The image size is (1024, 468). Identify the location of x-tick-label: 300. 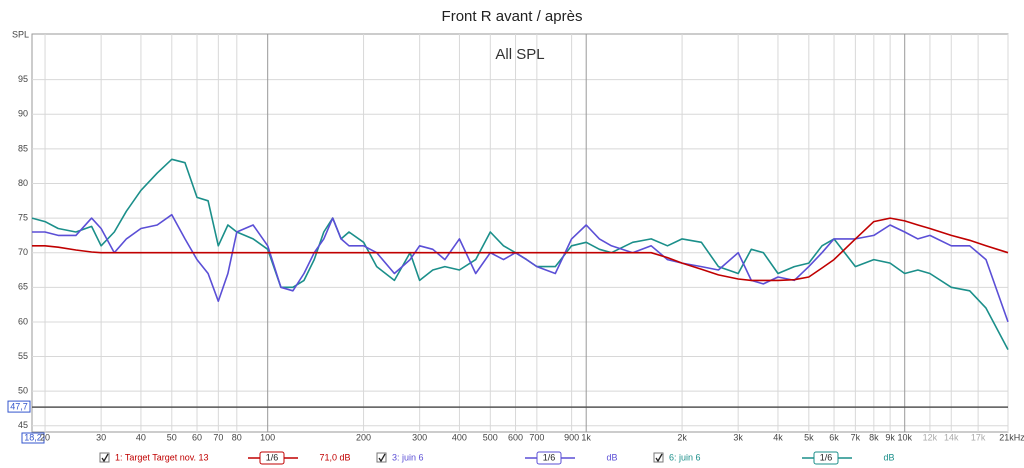
(419, 437).